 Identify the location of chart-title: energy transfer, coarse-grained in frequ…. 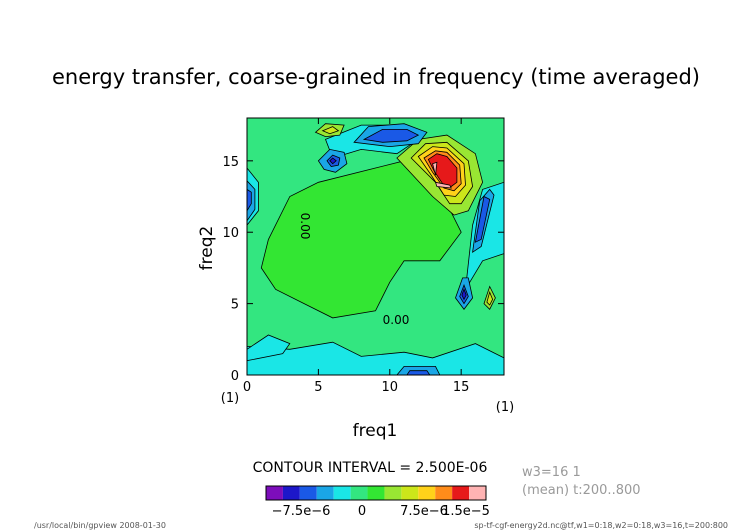
(376, 77).